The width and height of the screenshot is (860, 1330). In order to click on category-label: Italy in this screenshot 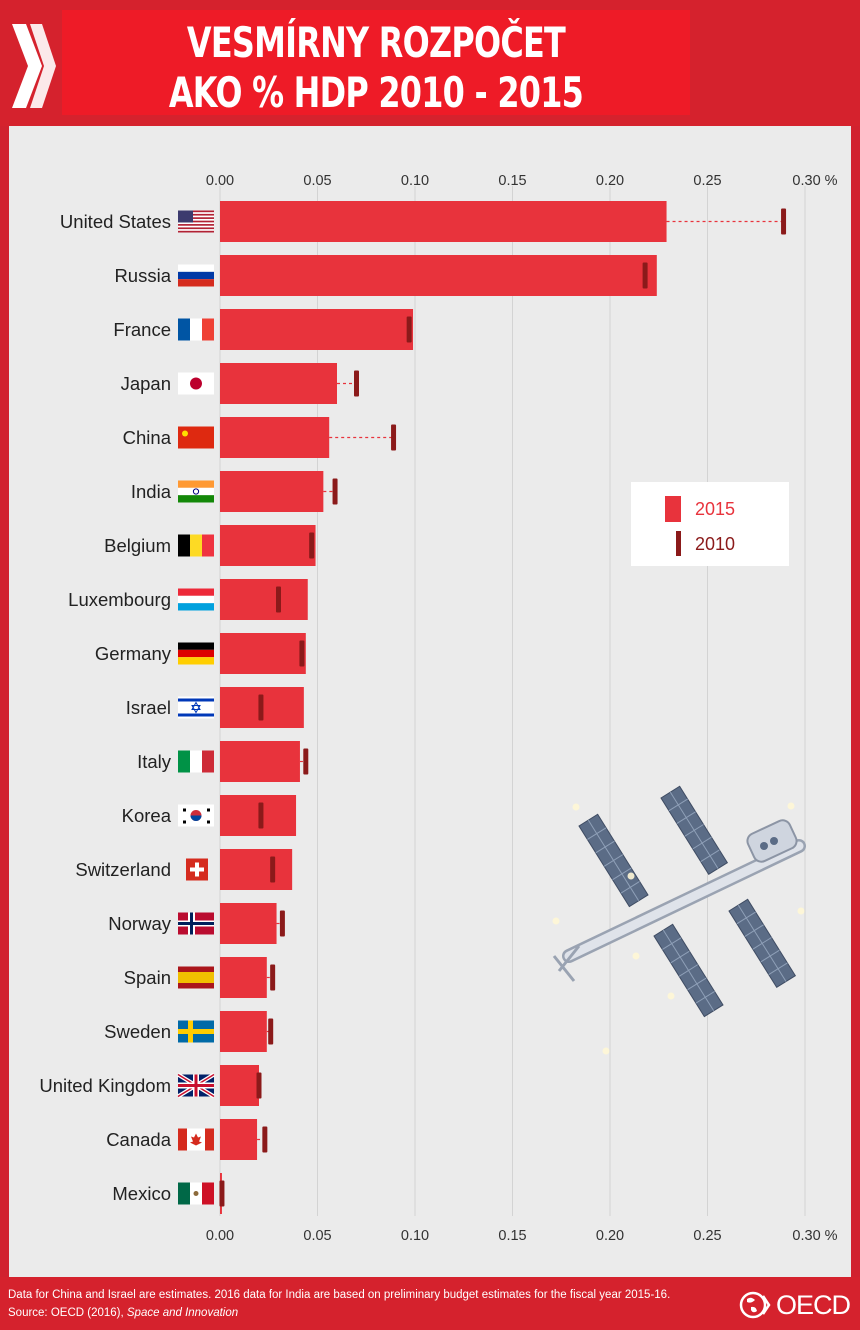, I will do `click(154, 761)`.